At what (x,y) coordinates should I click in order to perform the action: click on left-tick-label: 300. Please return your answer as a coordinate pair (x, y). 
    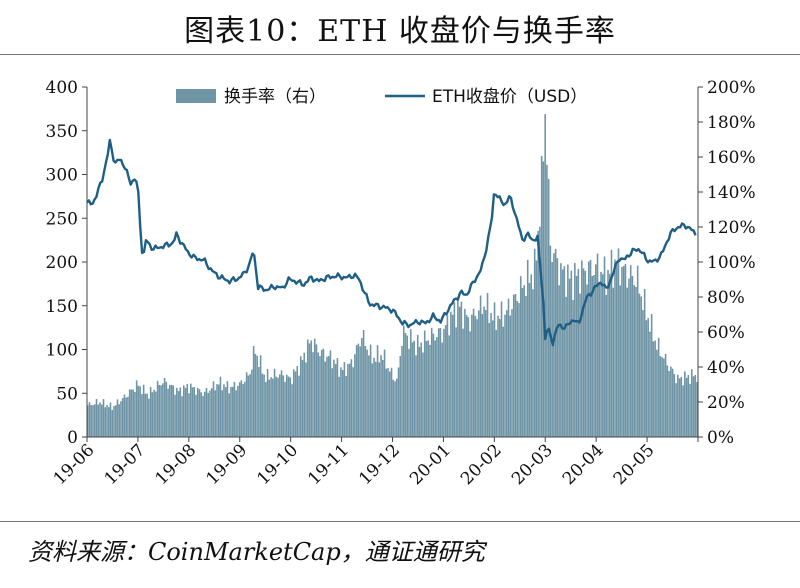
    Looking at the image, I should click on (62, 176).